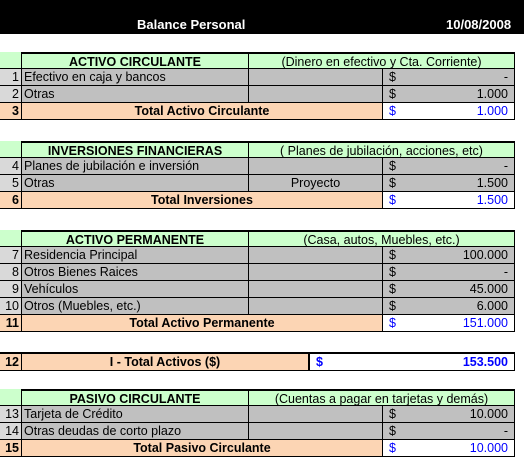 The width and height of the screenshot is (524, 472). I want to click on row-number: 11, so click(11, 323).